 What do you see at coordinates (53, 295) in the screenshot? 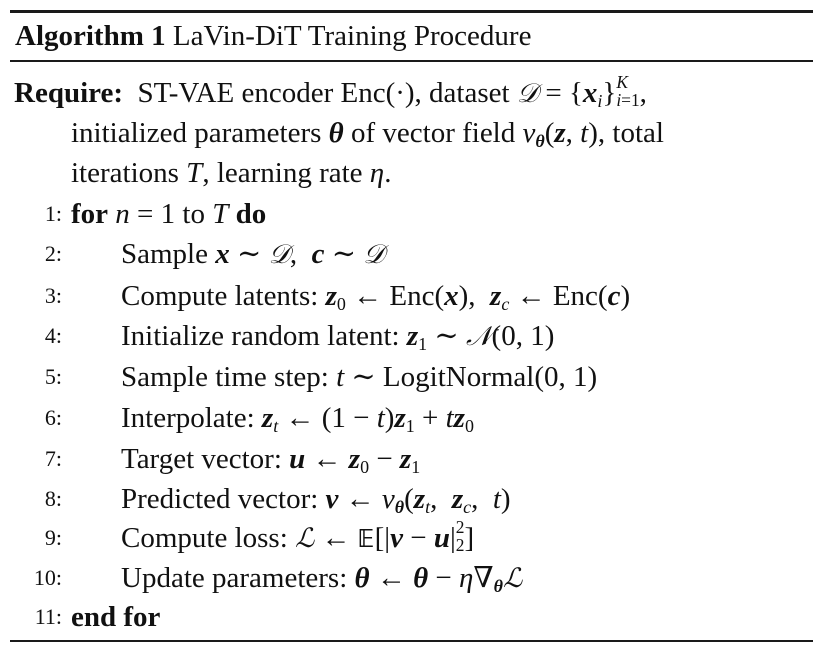
I see `line-number: 3:` at bounding box center [53, 295].